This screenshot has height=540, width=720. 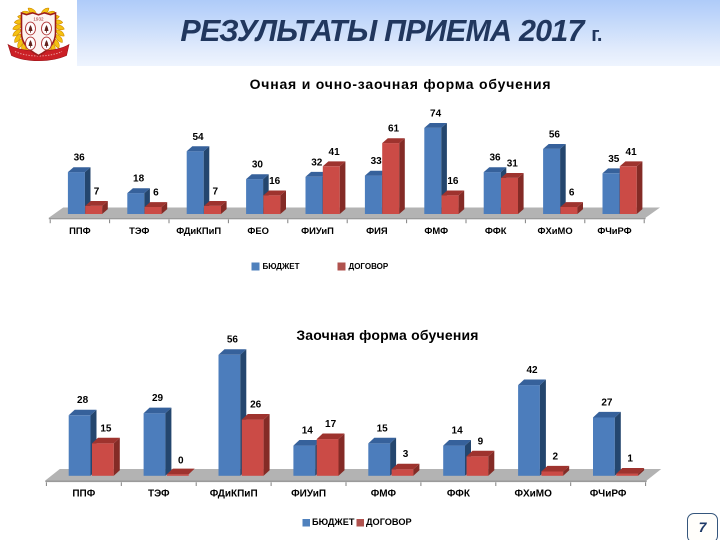 What do you see at coordinates (198, 137) in the screenshot?
I see `svg-text: 54` at bounding box center [198, 137].